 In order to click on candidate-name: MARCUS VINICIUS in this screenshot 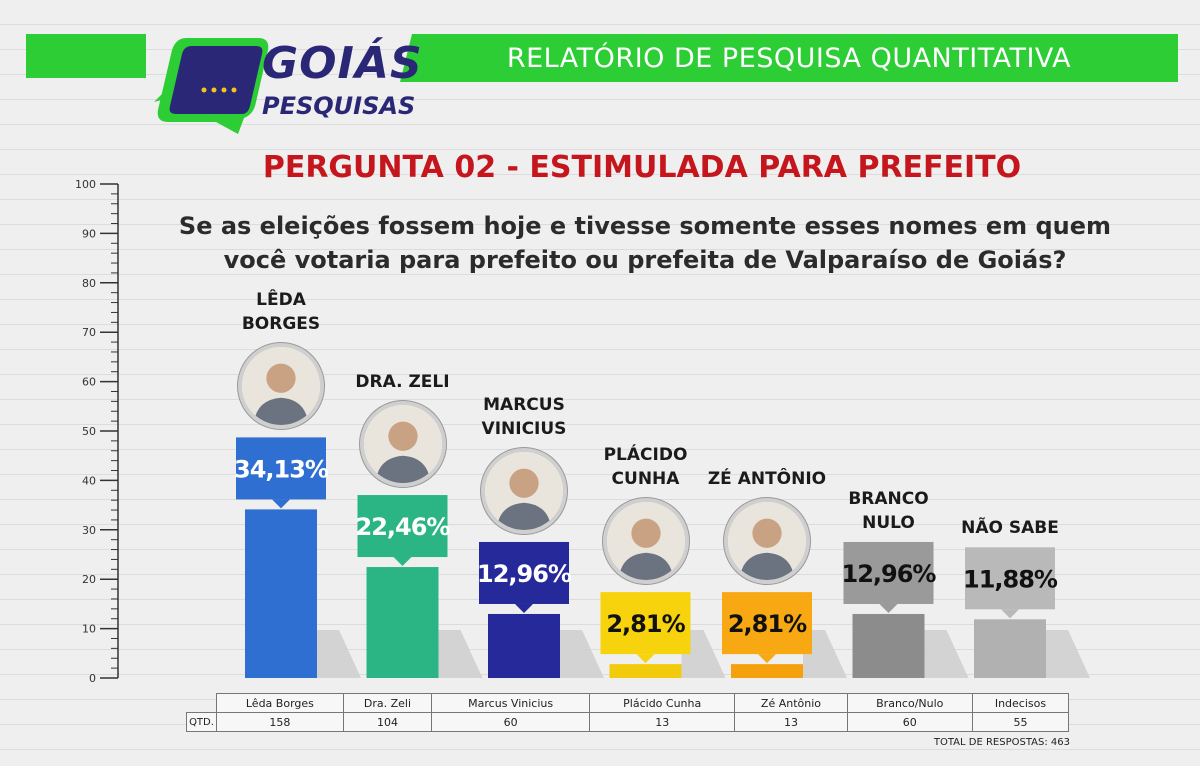, I will do `click(524, 418)`.